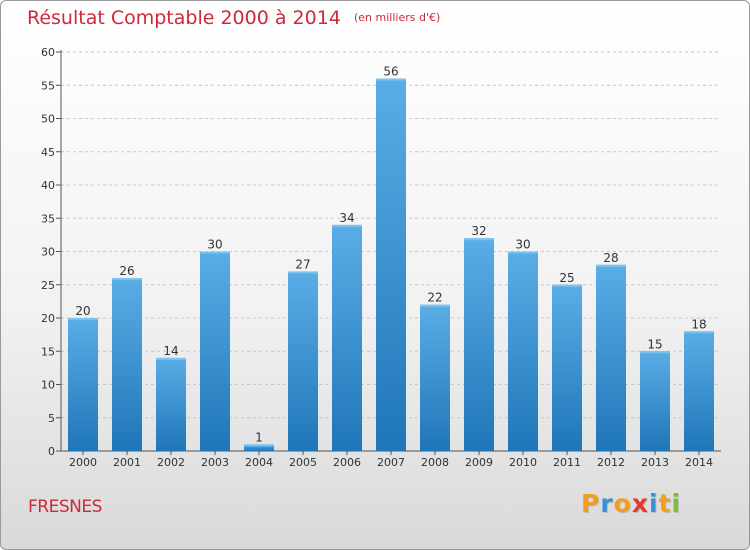  Describe the element at coordinates (607, 503) in the screenshot. I see `logo-letter: r` at that location.